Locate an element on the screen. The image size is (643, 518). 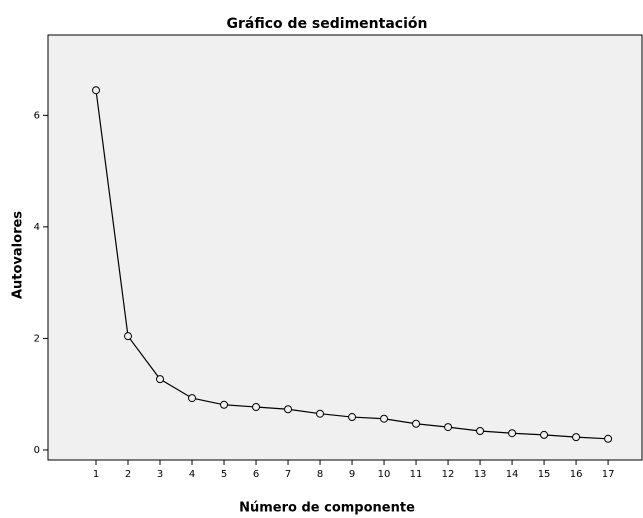
y-tick-label: 6 is located at coordinates (37, 115).